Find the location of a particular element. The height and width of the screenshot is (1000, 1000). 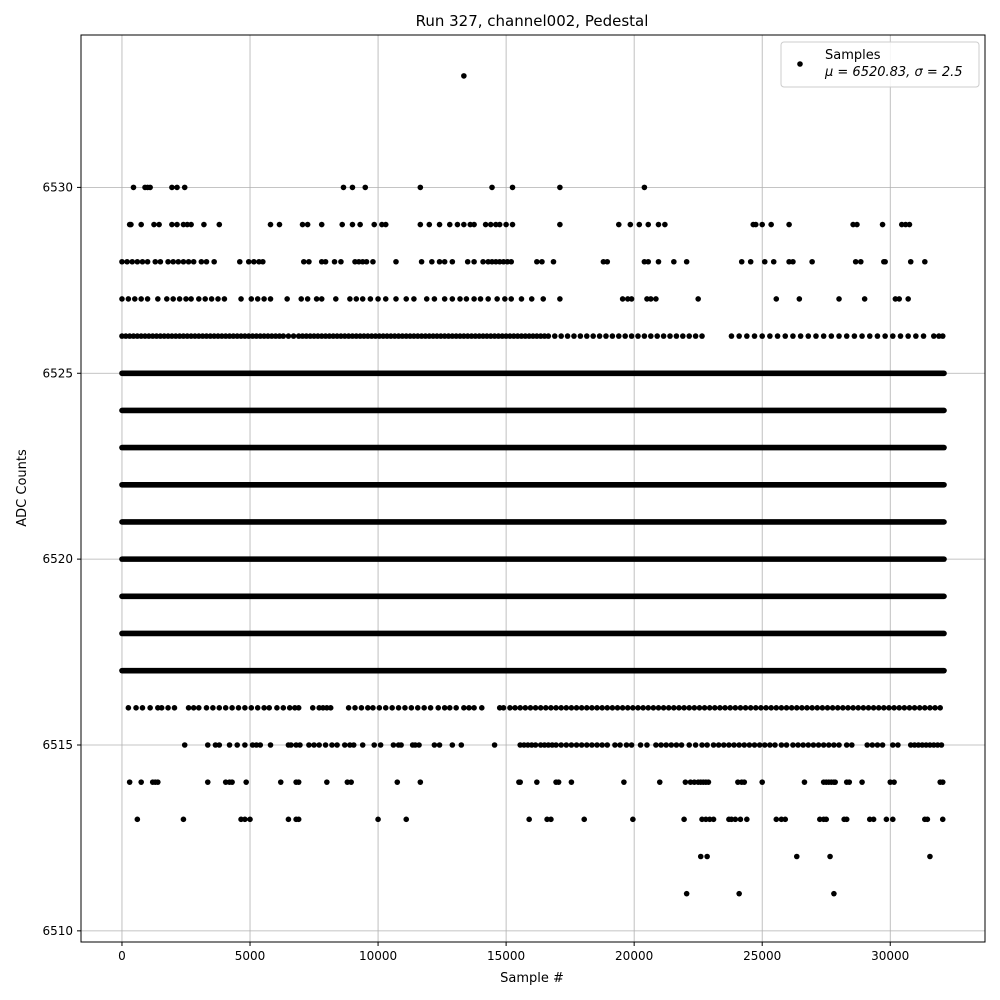

x-tick-label: 25000 is located at coordinates (762, 956).